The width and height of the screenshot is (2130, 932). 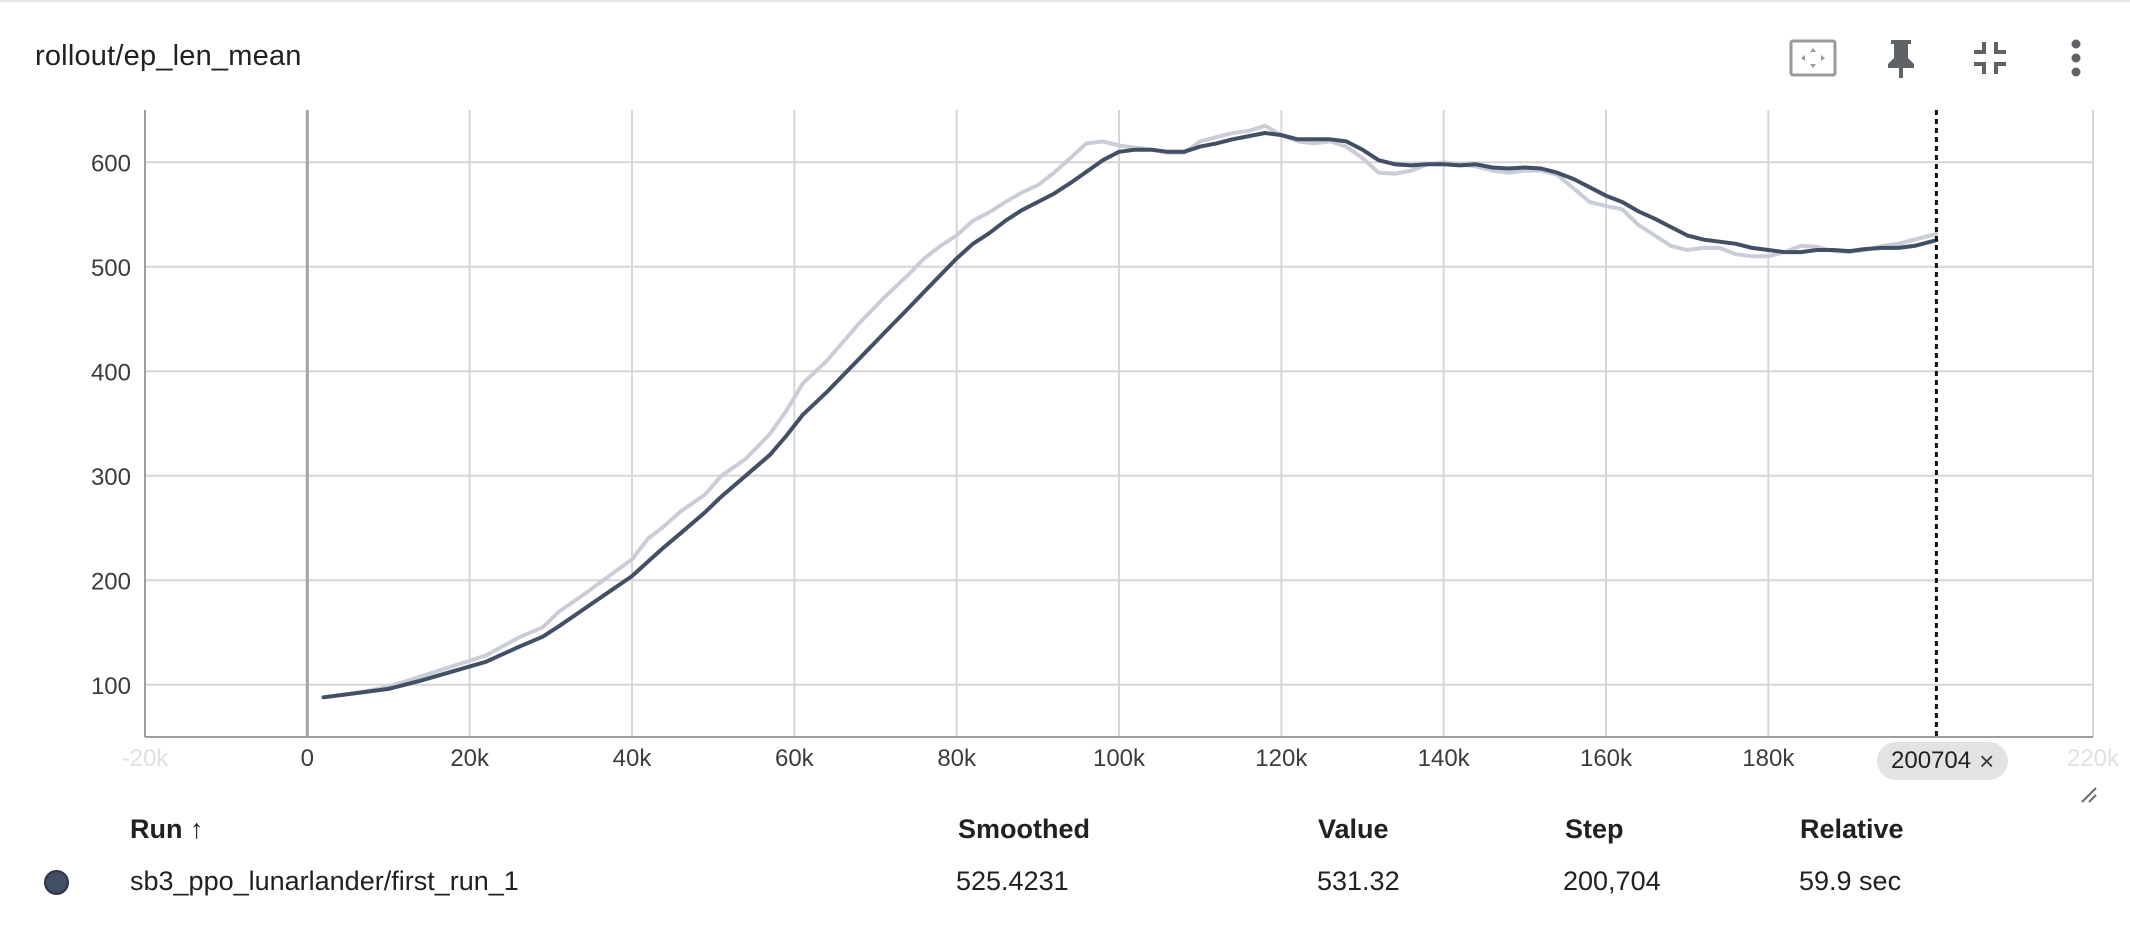 I want to click on hover-step-chip: 200704 ×, so click(x=1943, y=761).